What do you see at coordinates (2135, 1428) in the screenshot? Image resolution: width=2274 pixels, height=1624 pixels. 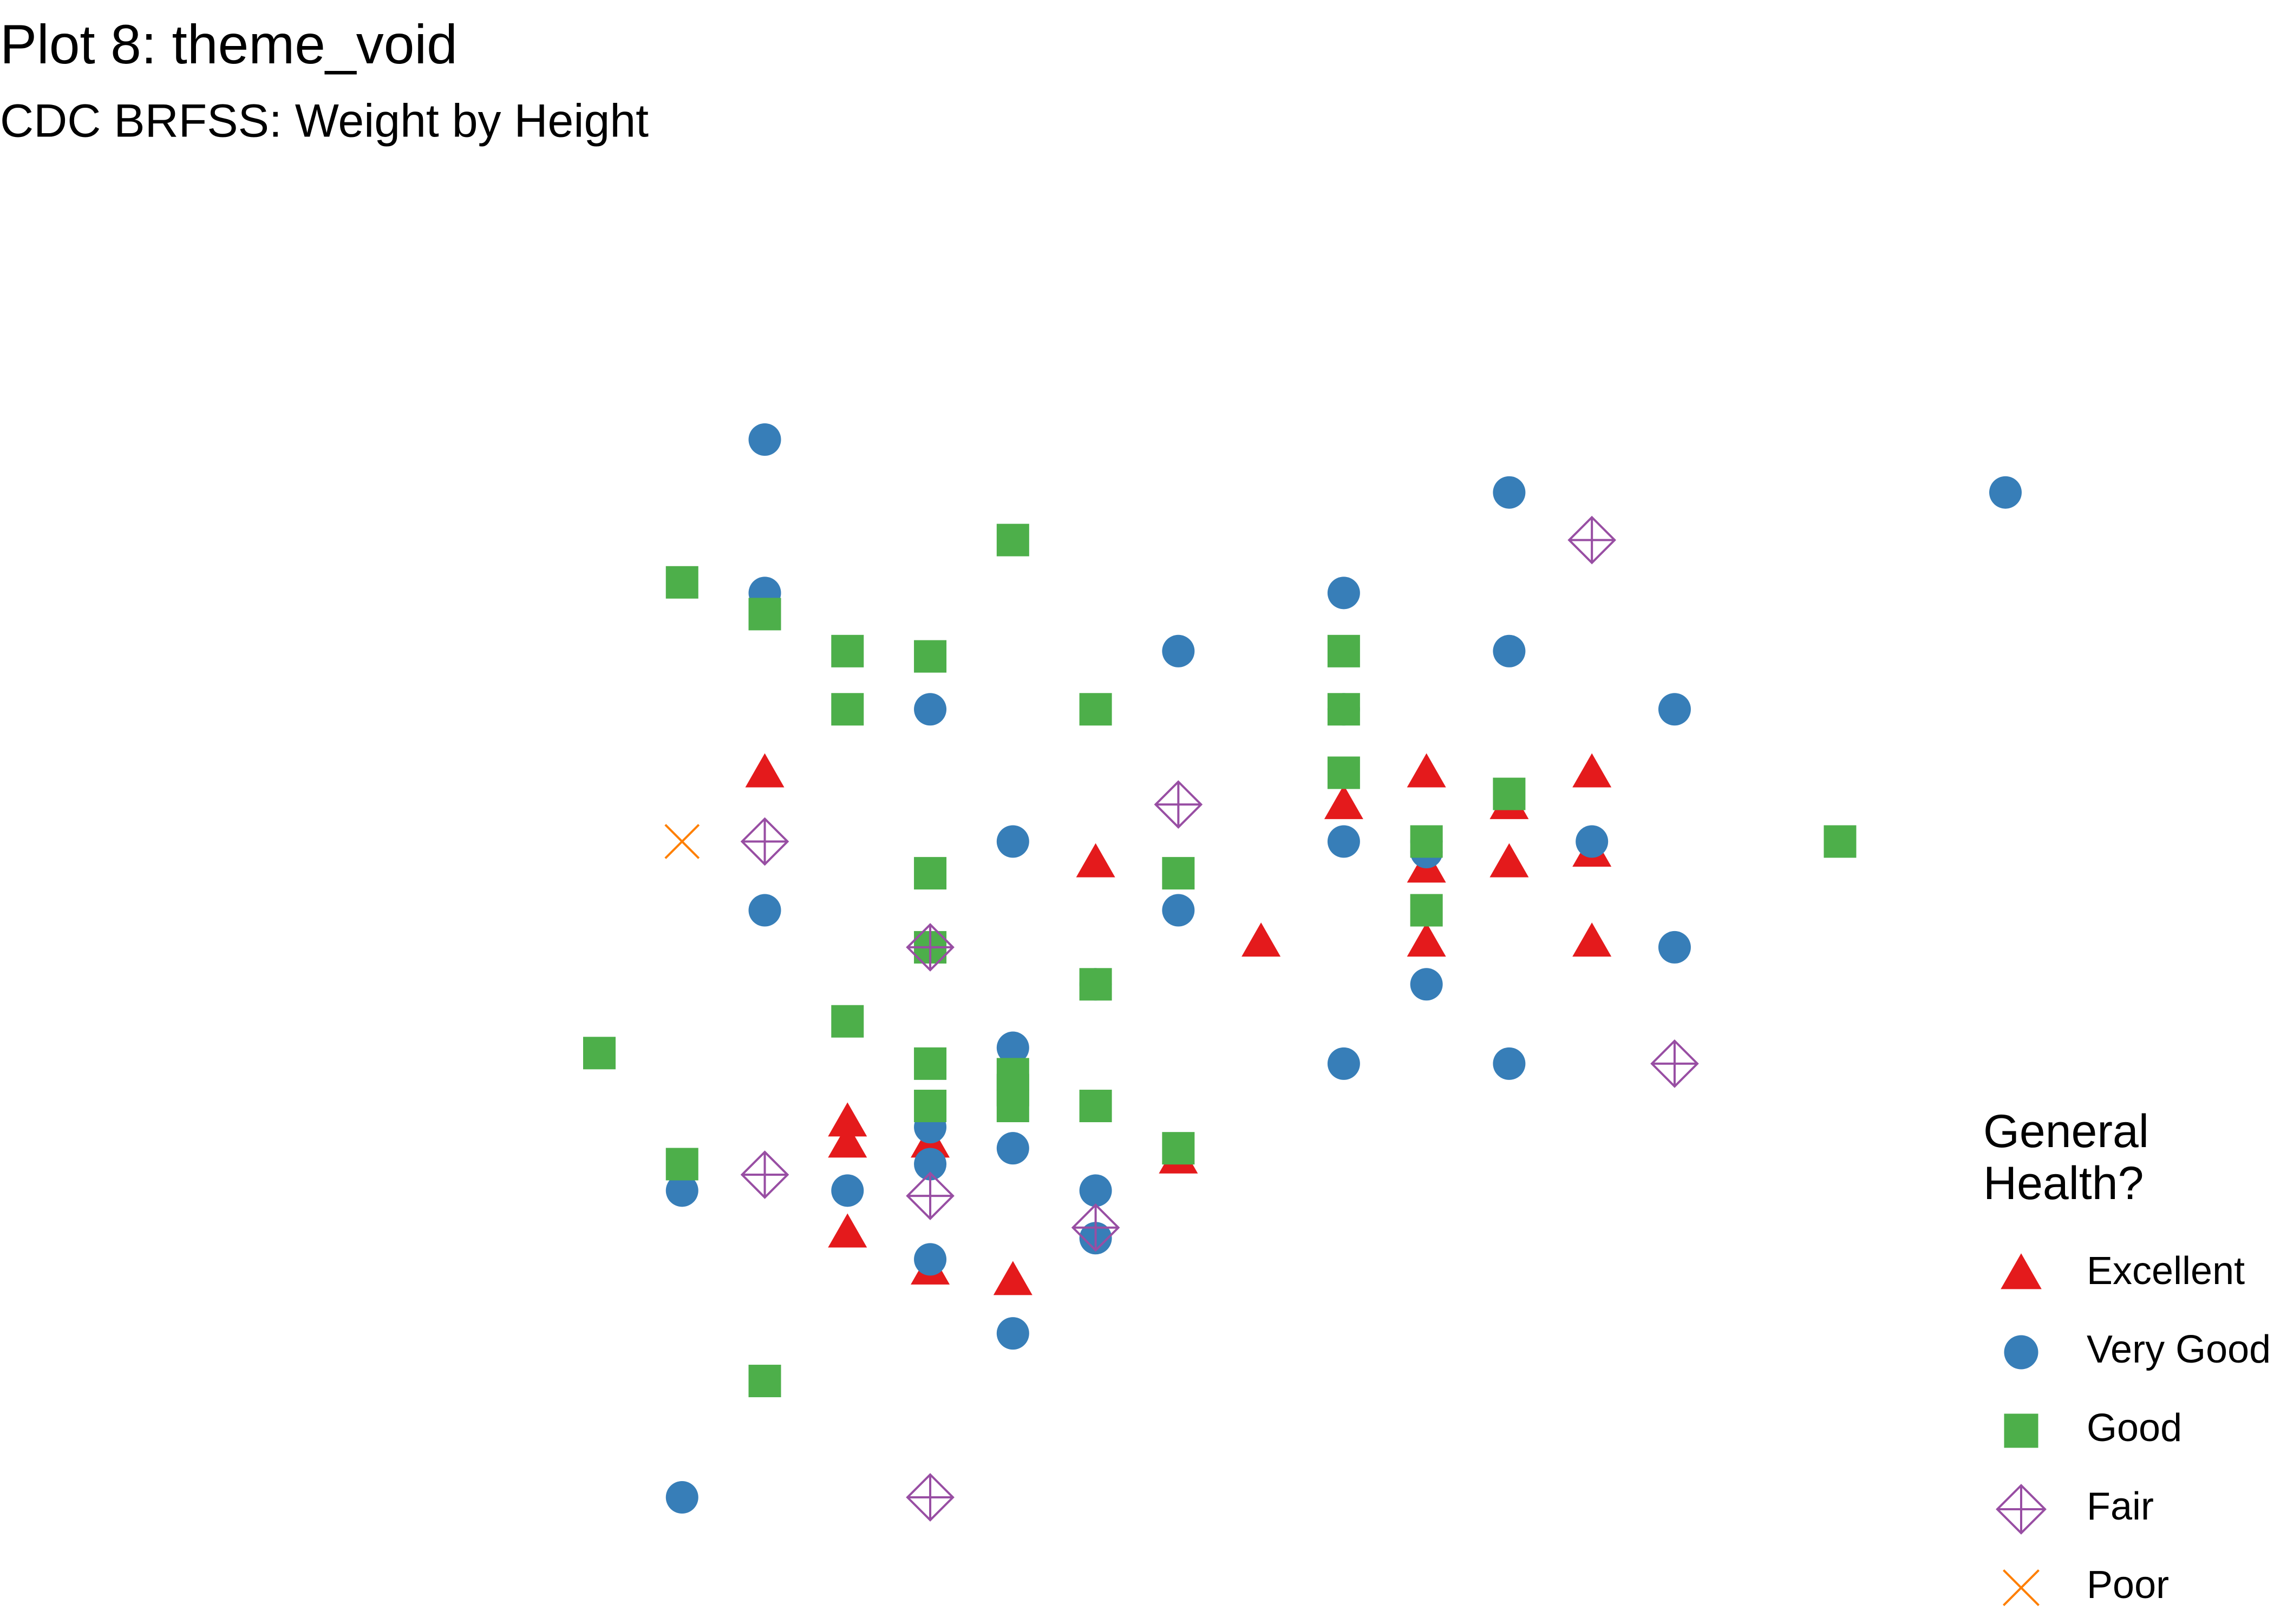 I see `legend-label: Good` at bounding box center [2135, 1428].